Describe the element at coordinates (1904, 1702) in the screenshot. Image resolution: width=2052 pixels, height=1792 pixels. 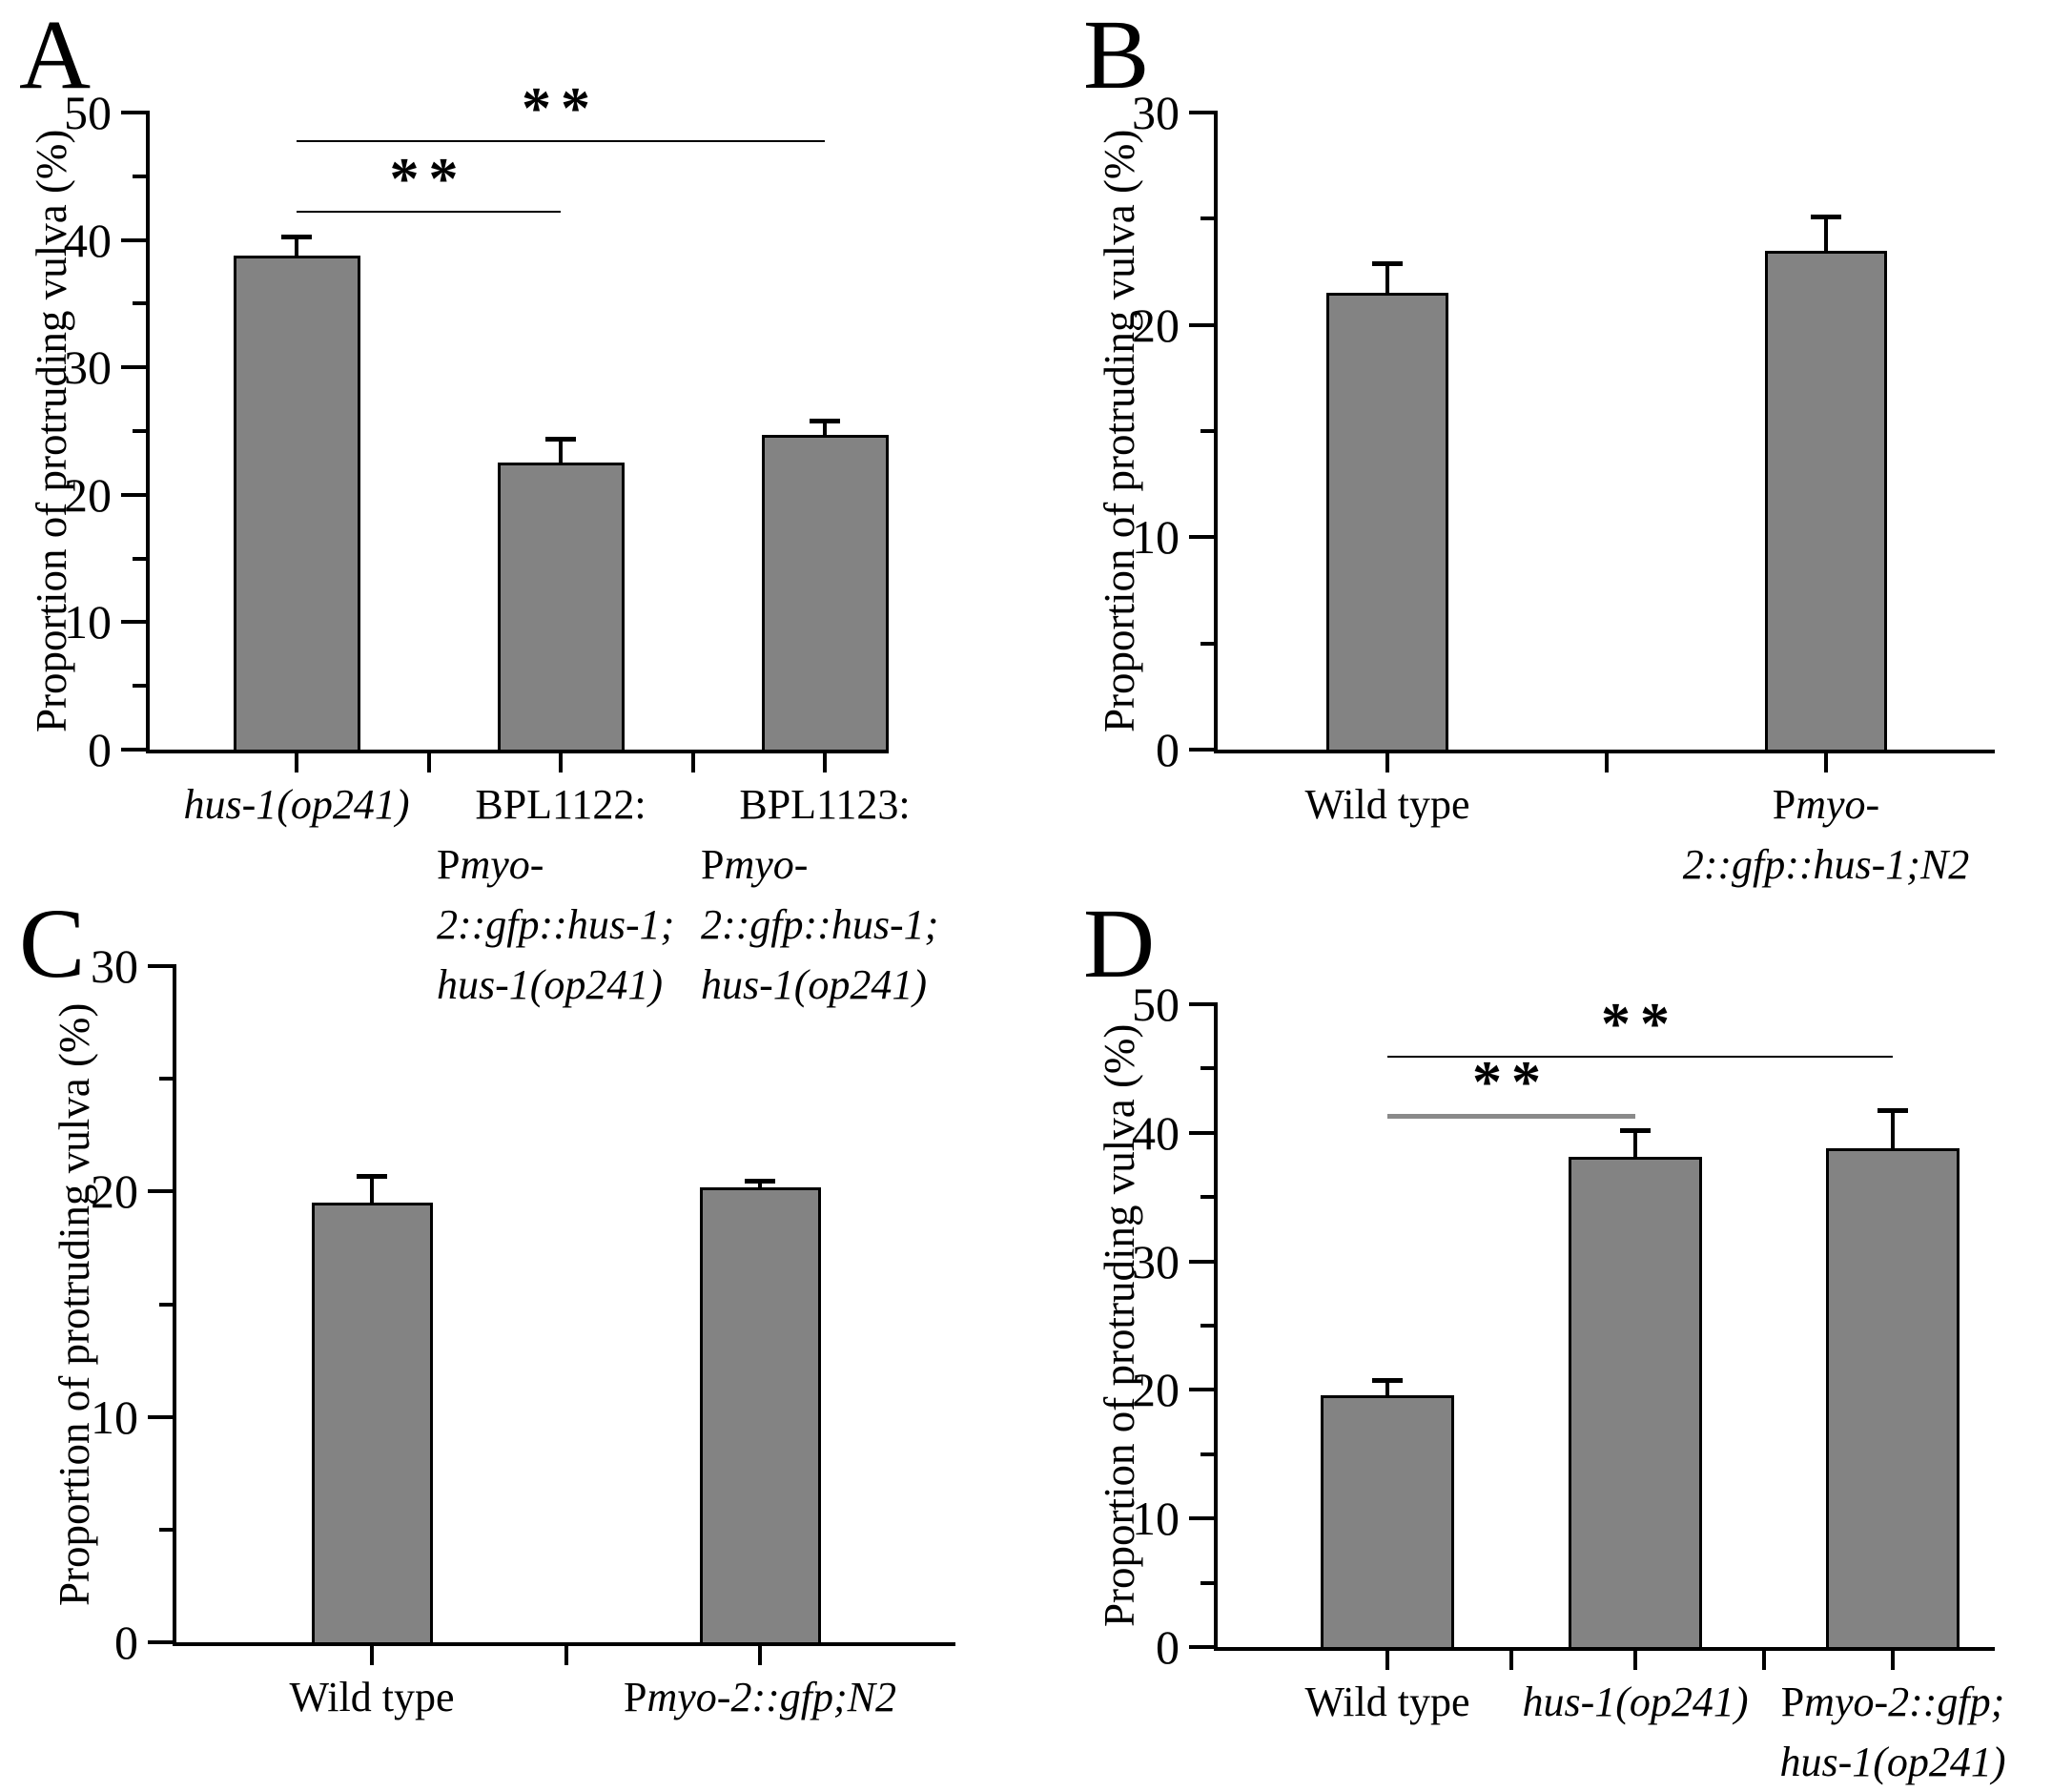
I see `genotype-text-italic: myo-2::gfp;` at that location.